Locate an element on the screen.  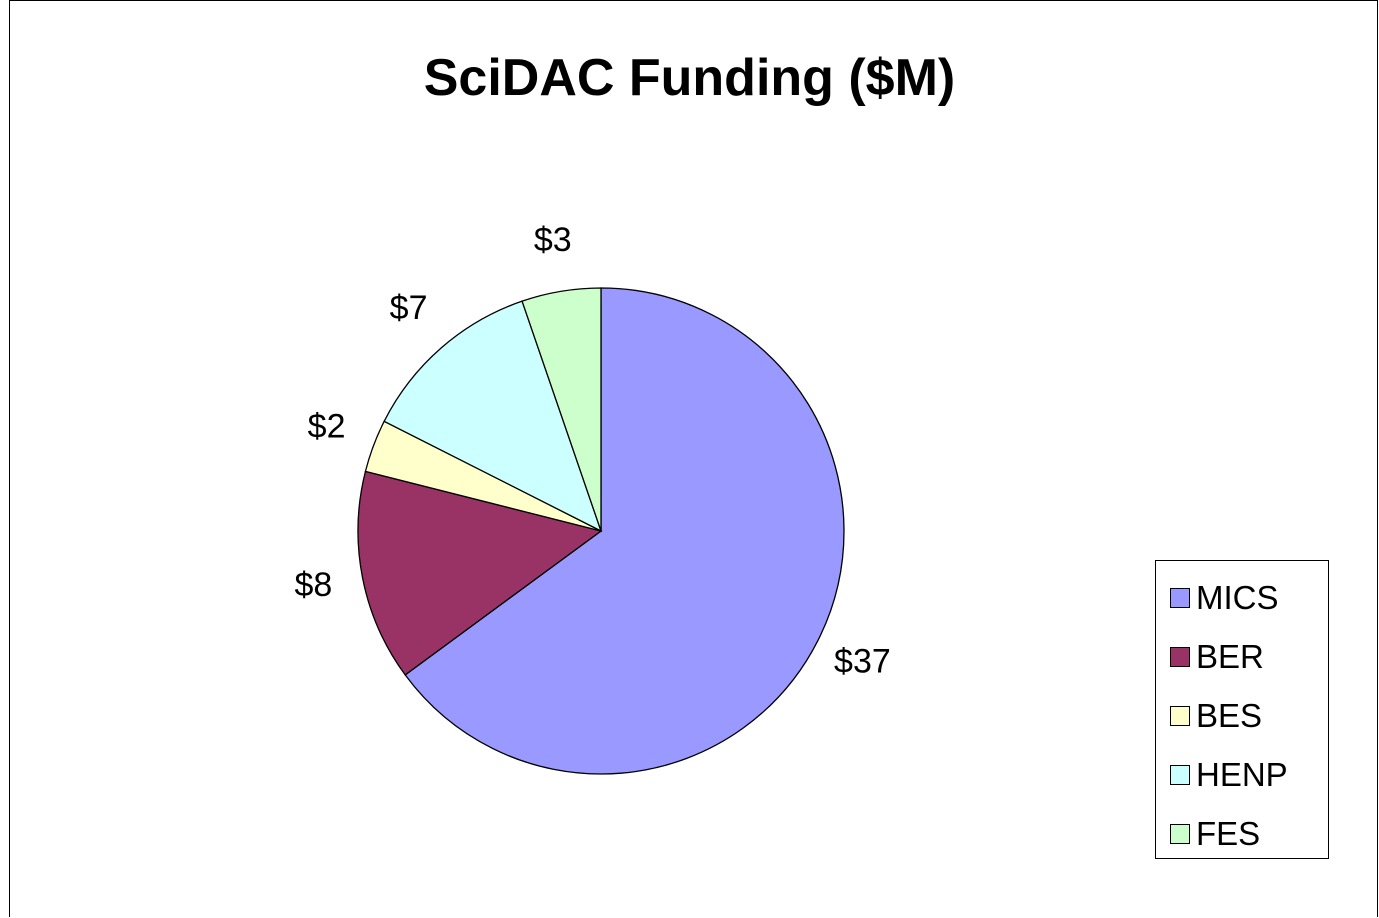
legend-label: BER is located at coordinates (1230, 656).